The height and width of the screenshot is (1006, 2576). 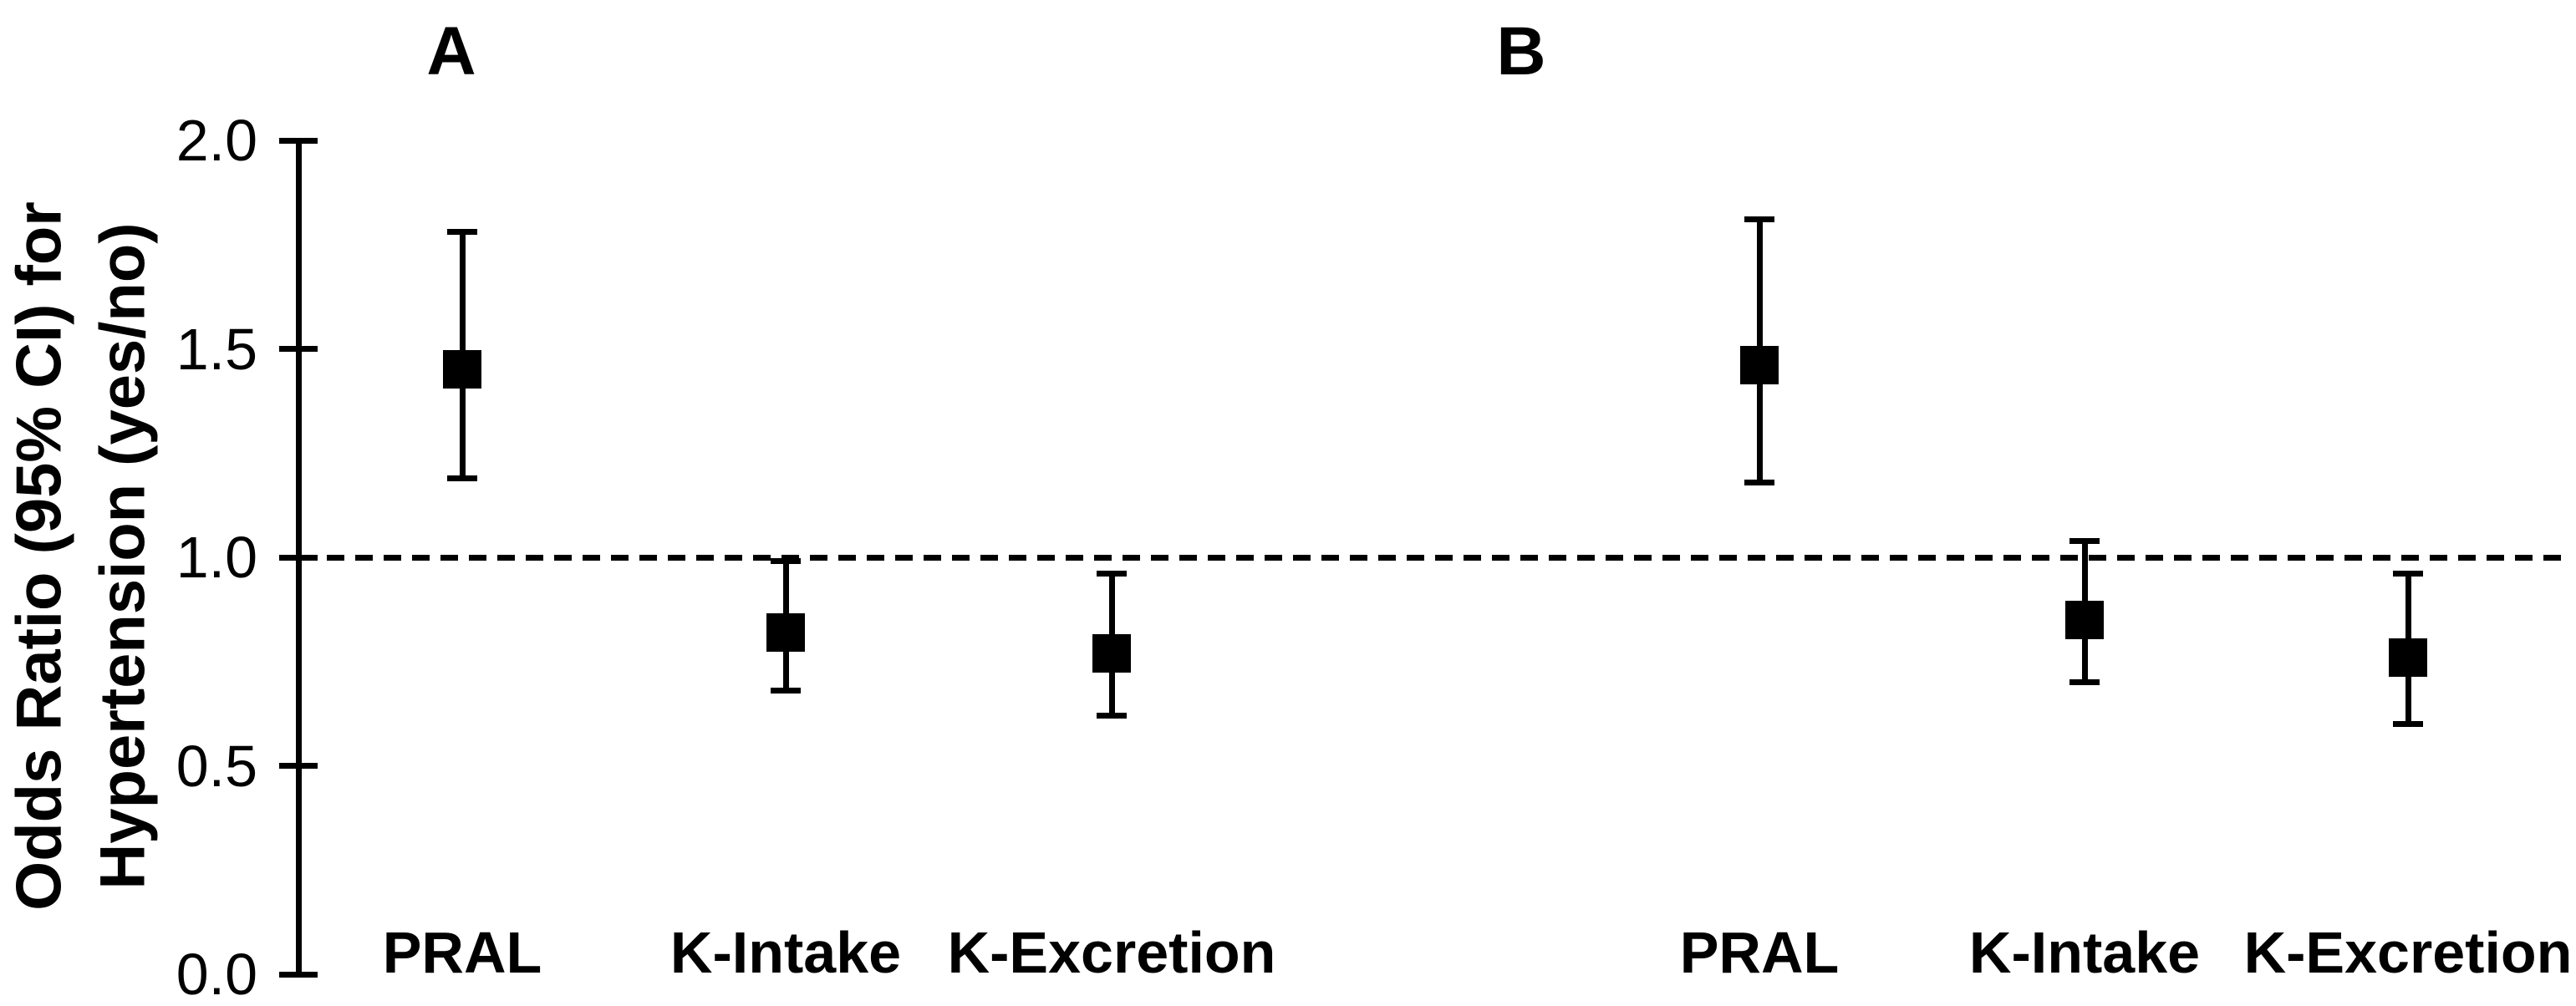 I want to click on y-tick-label-1.5: 1.5, so click(x=216, y=349).